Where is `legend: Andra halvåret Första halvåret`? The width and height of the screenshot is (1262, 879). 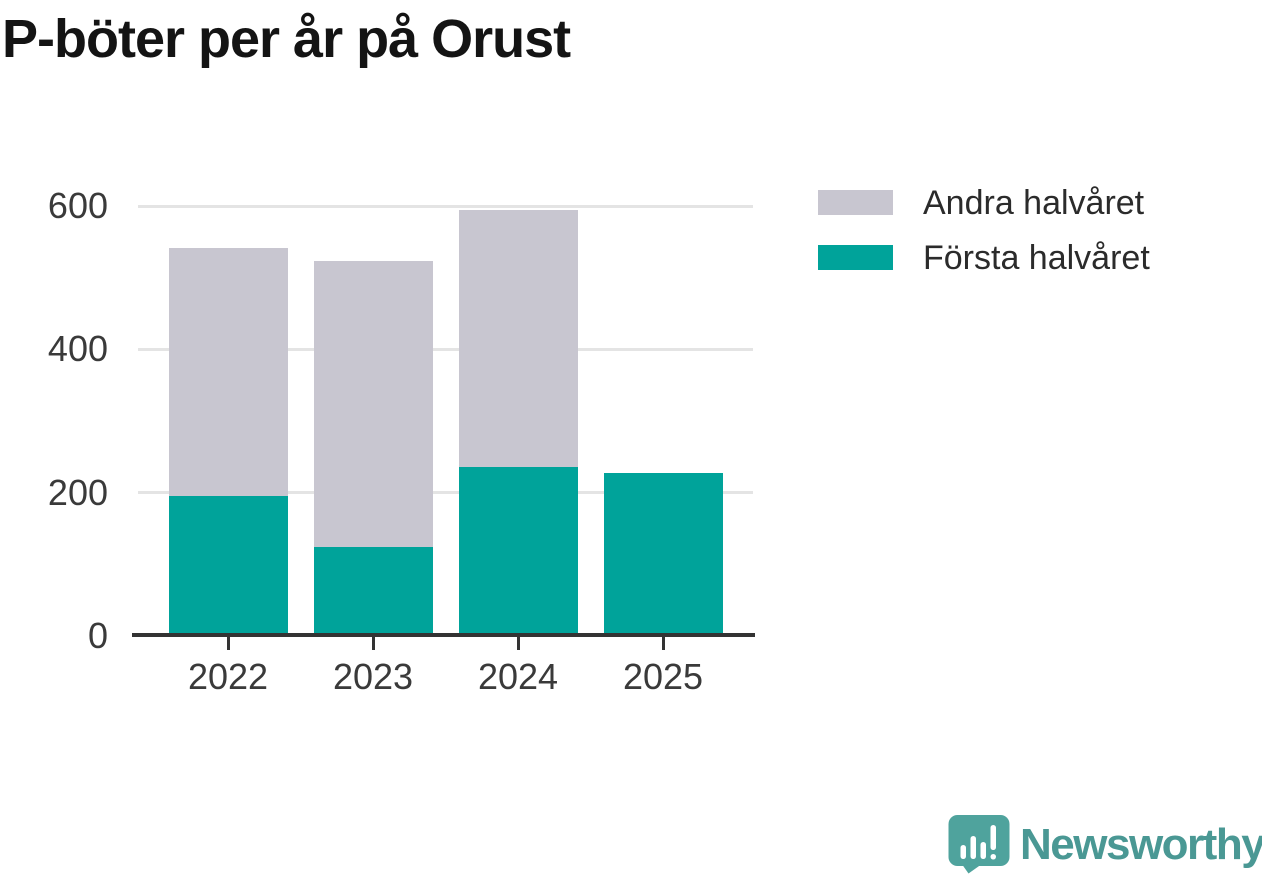 legend: Andra halvåret Första halvåret is located at coordinates (984, 243).